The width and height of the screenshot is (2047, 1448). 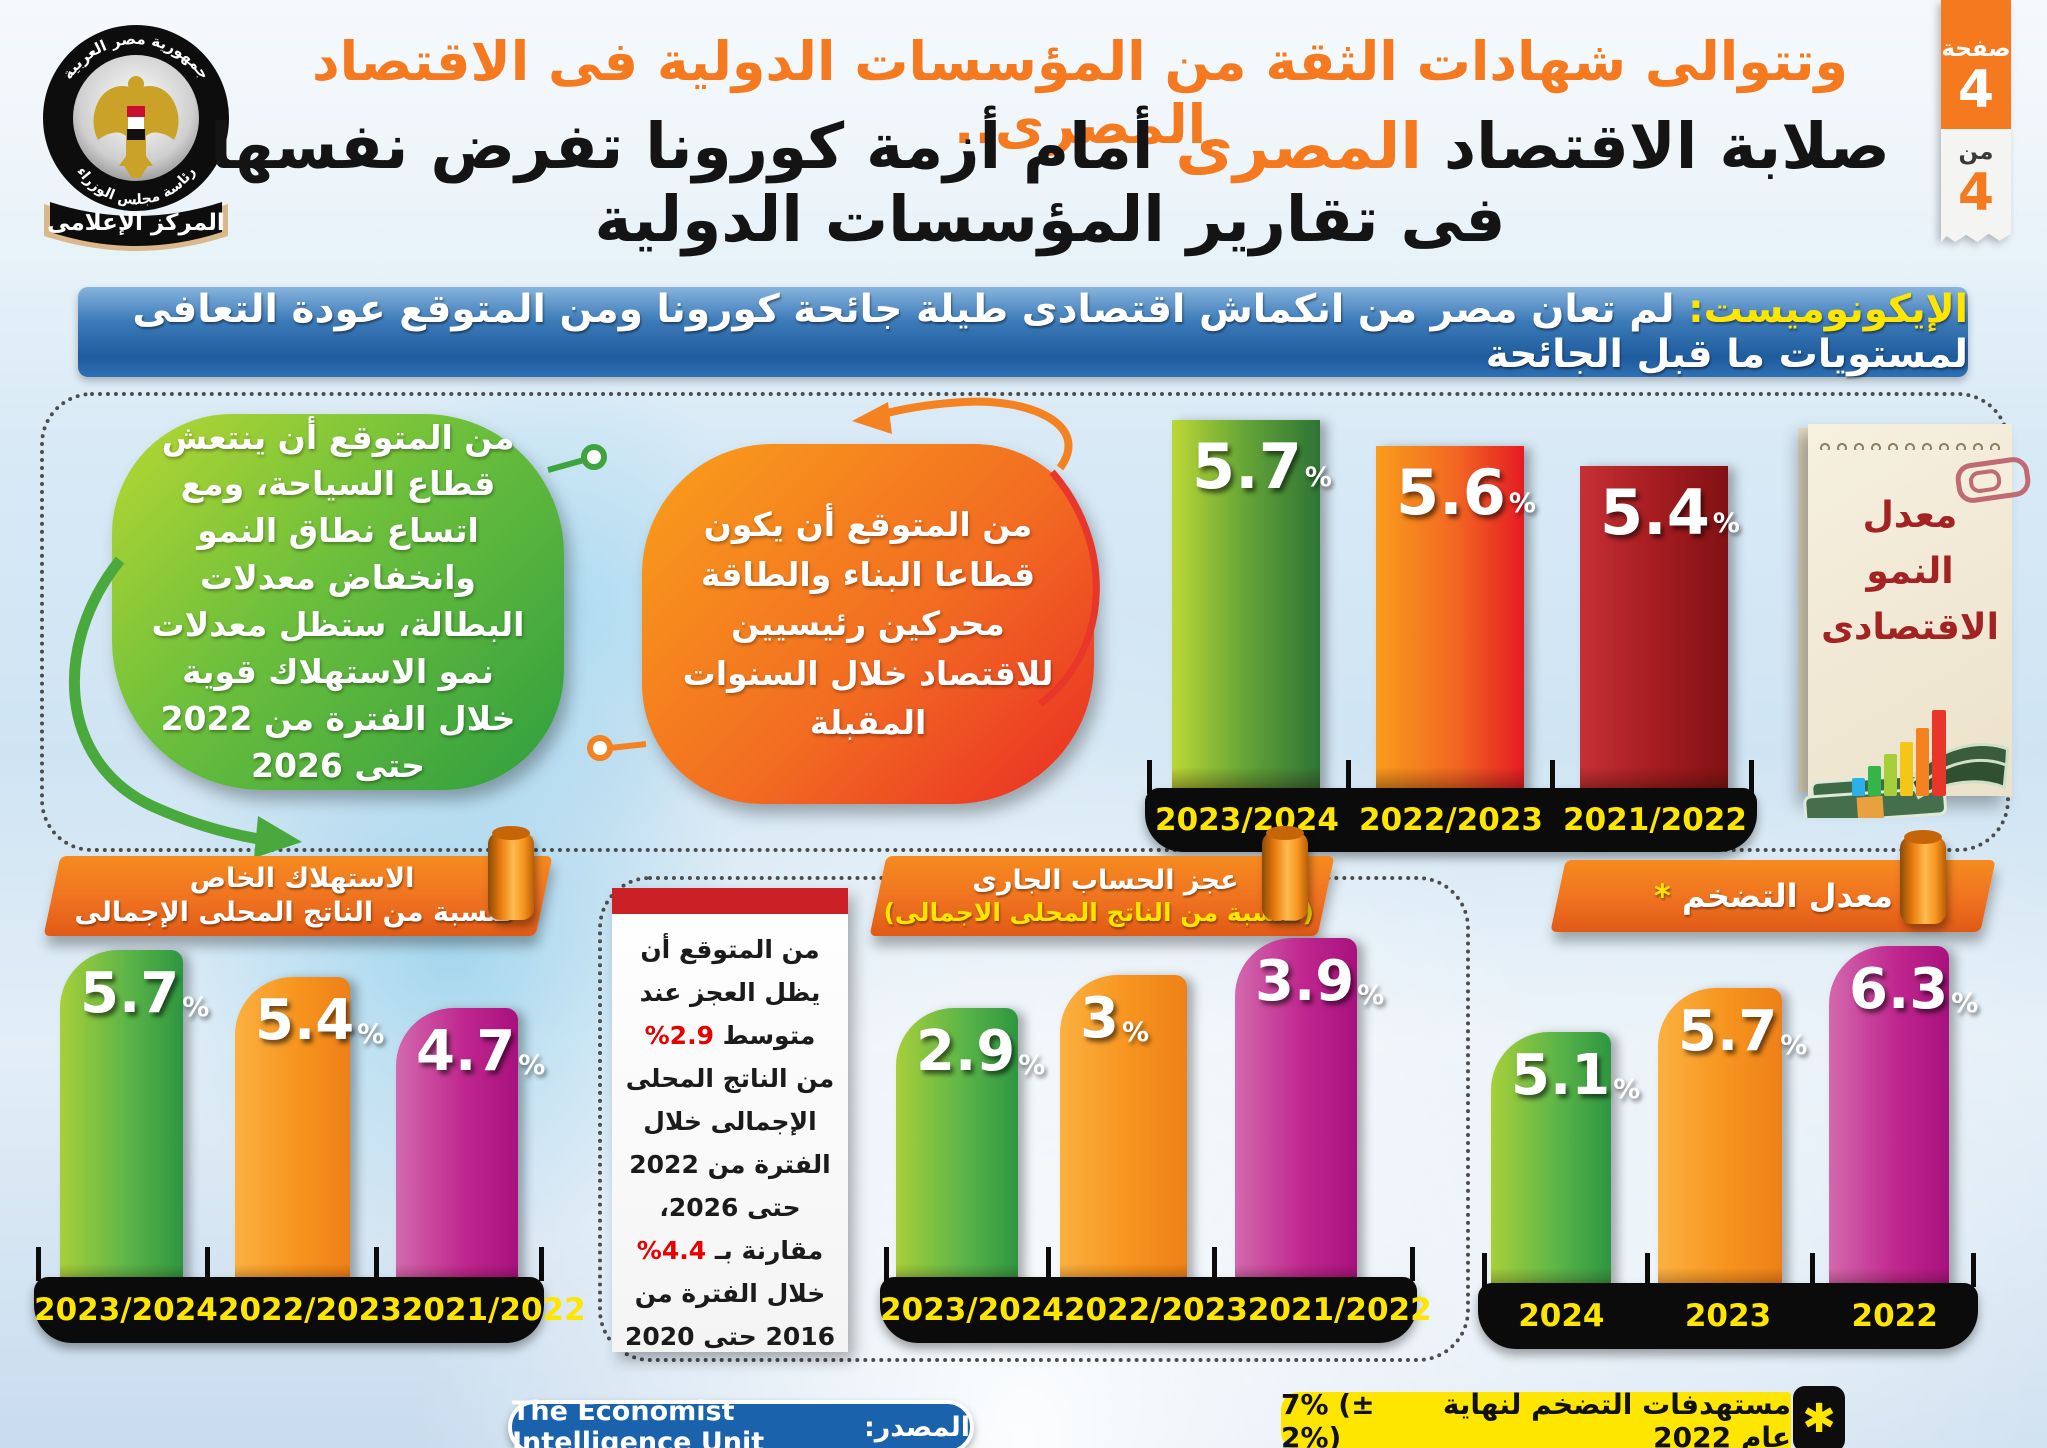 What do you see at coordinates (301, 879) in the screenshot?
I see `ribbon-title-line1: الاستهلاك الخاص` at bounding box center [301, 879].